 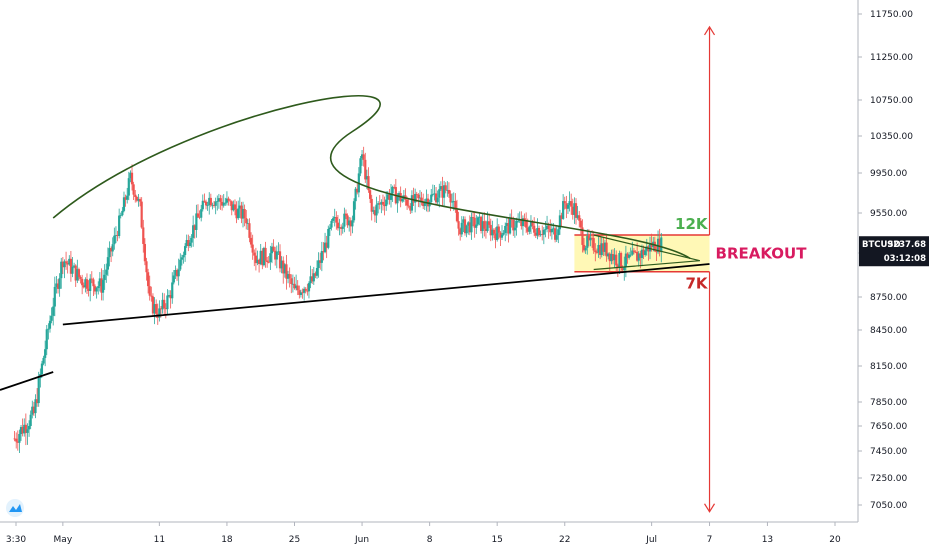 I want to click on arrow-head-down, so click(x=710, y=508).